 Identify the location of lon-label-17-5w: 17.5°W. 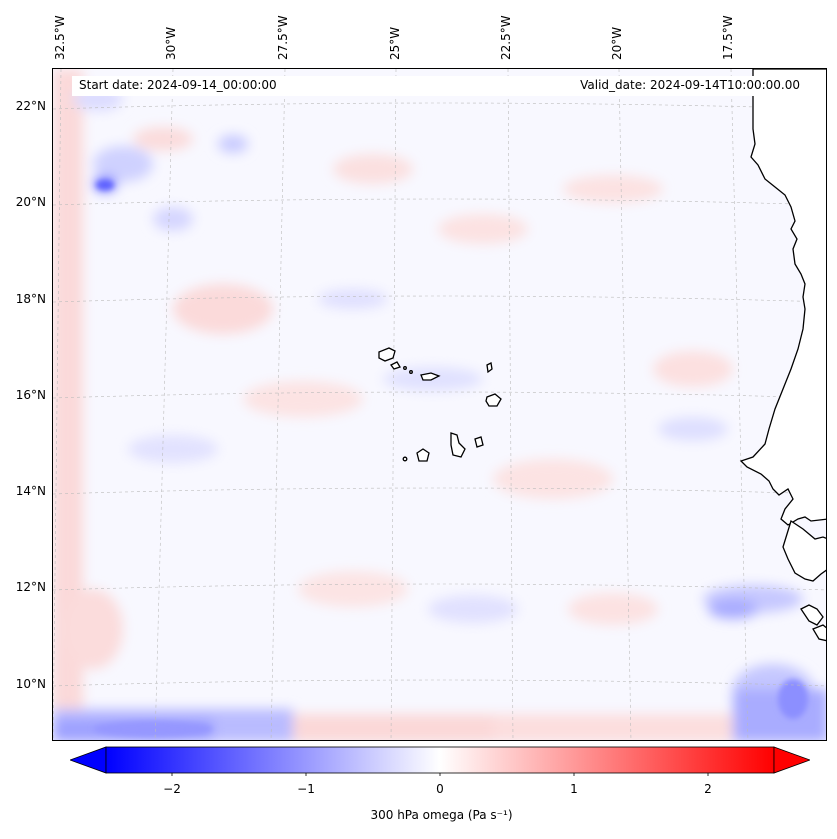
(728, 37).